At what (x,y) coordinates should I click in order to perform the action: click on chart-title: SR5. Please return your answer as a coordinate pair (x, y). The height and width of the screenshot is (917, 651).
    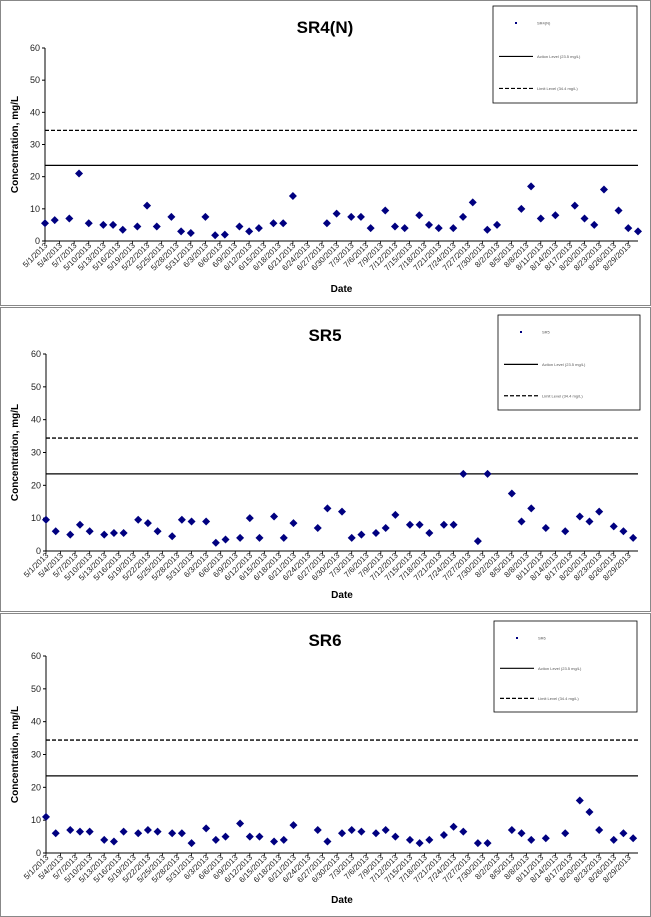
    Looking at the image, I should click on (324, 335).